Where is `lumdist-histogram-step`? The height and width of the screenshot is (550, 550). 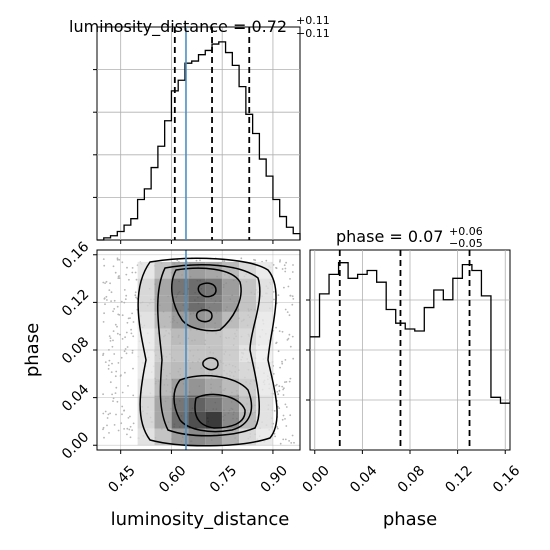
lumdist-histogram-step is located at coordinates (199, 141).